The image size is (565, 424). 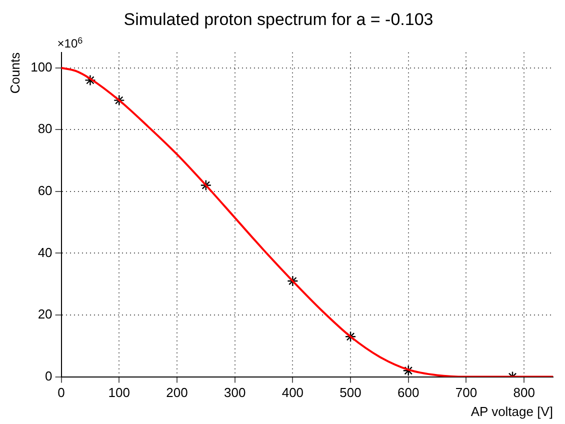 What do you see at coordinates (293, 392) in the screenshot?
I see `x-tick-label: 400` at bounding box center [293, 392].